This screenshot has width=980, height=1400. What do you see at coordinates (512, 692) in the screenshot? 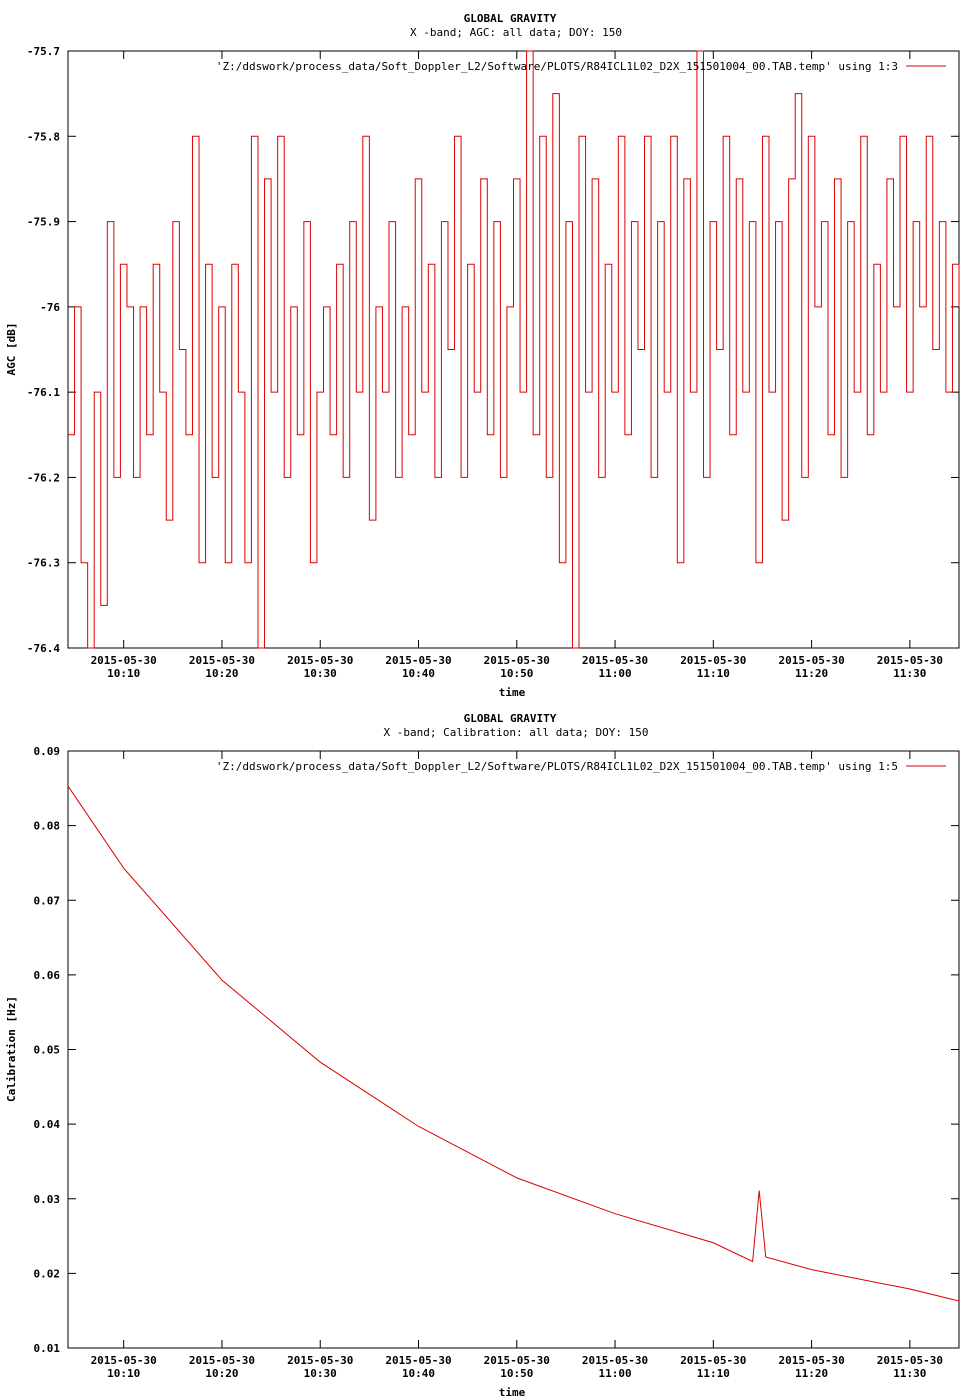
I see `agc-x-axis-label: time` at bounding box center [512, 692].